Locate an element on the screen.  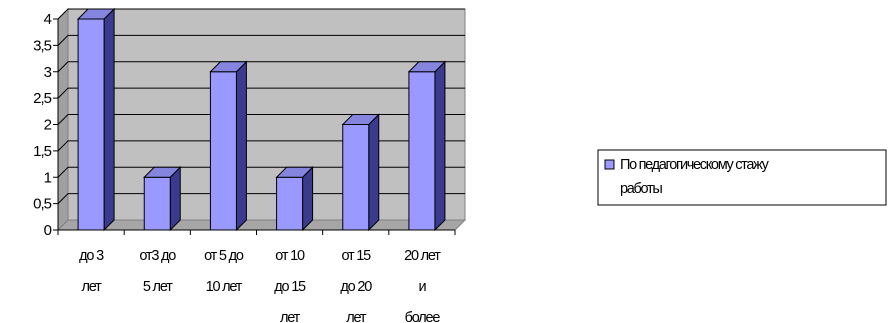
legend-swatch is located at coordinates (609, 164).